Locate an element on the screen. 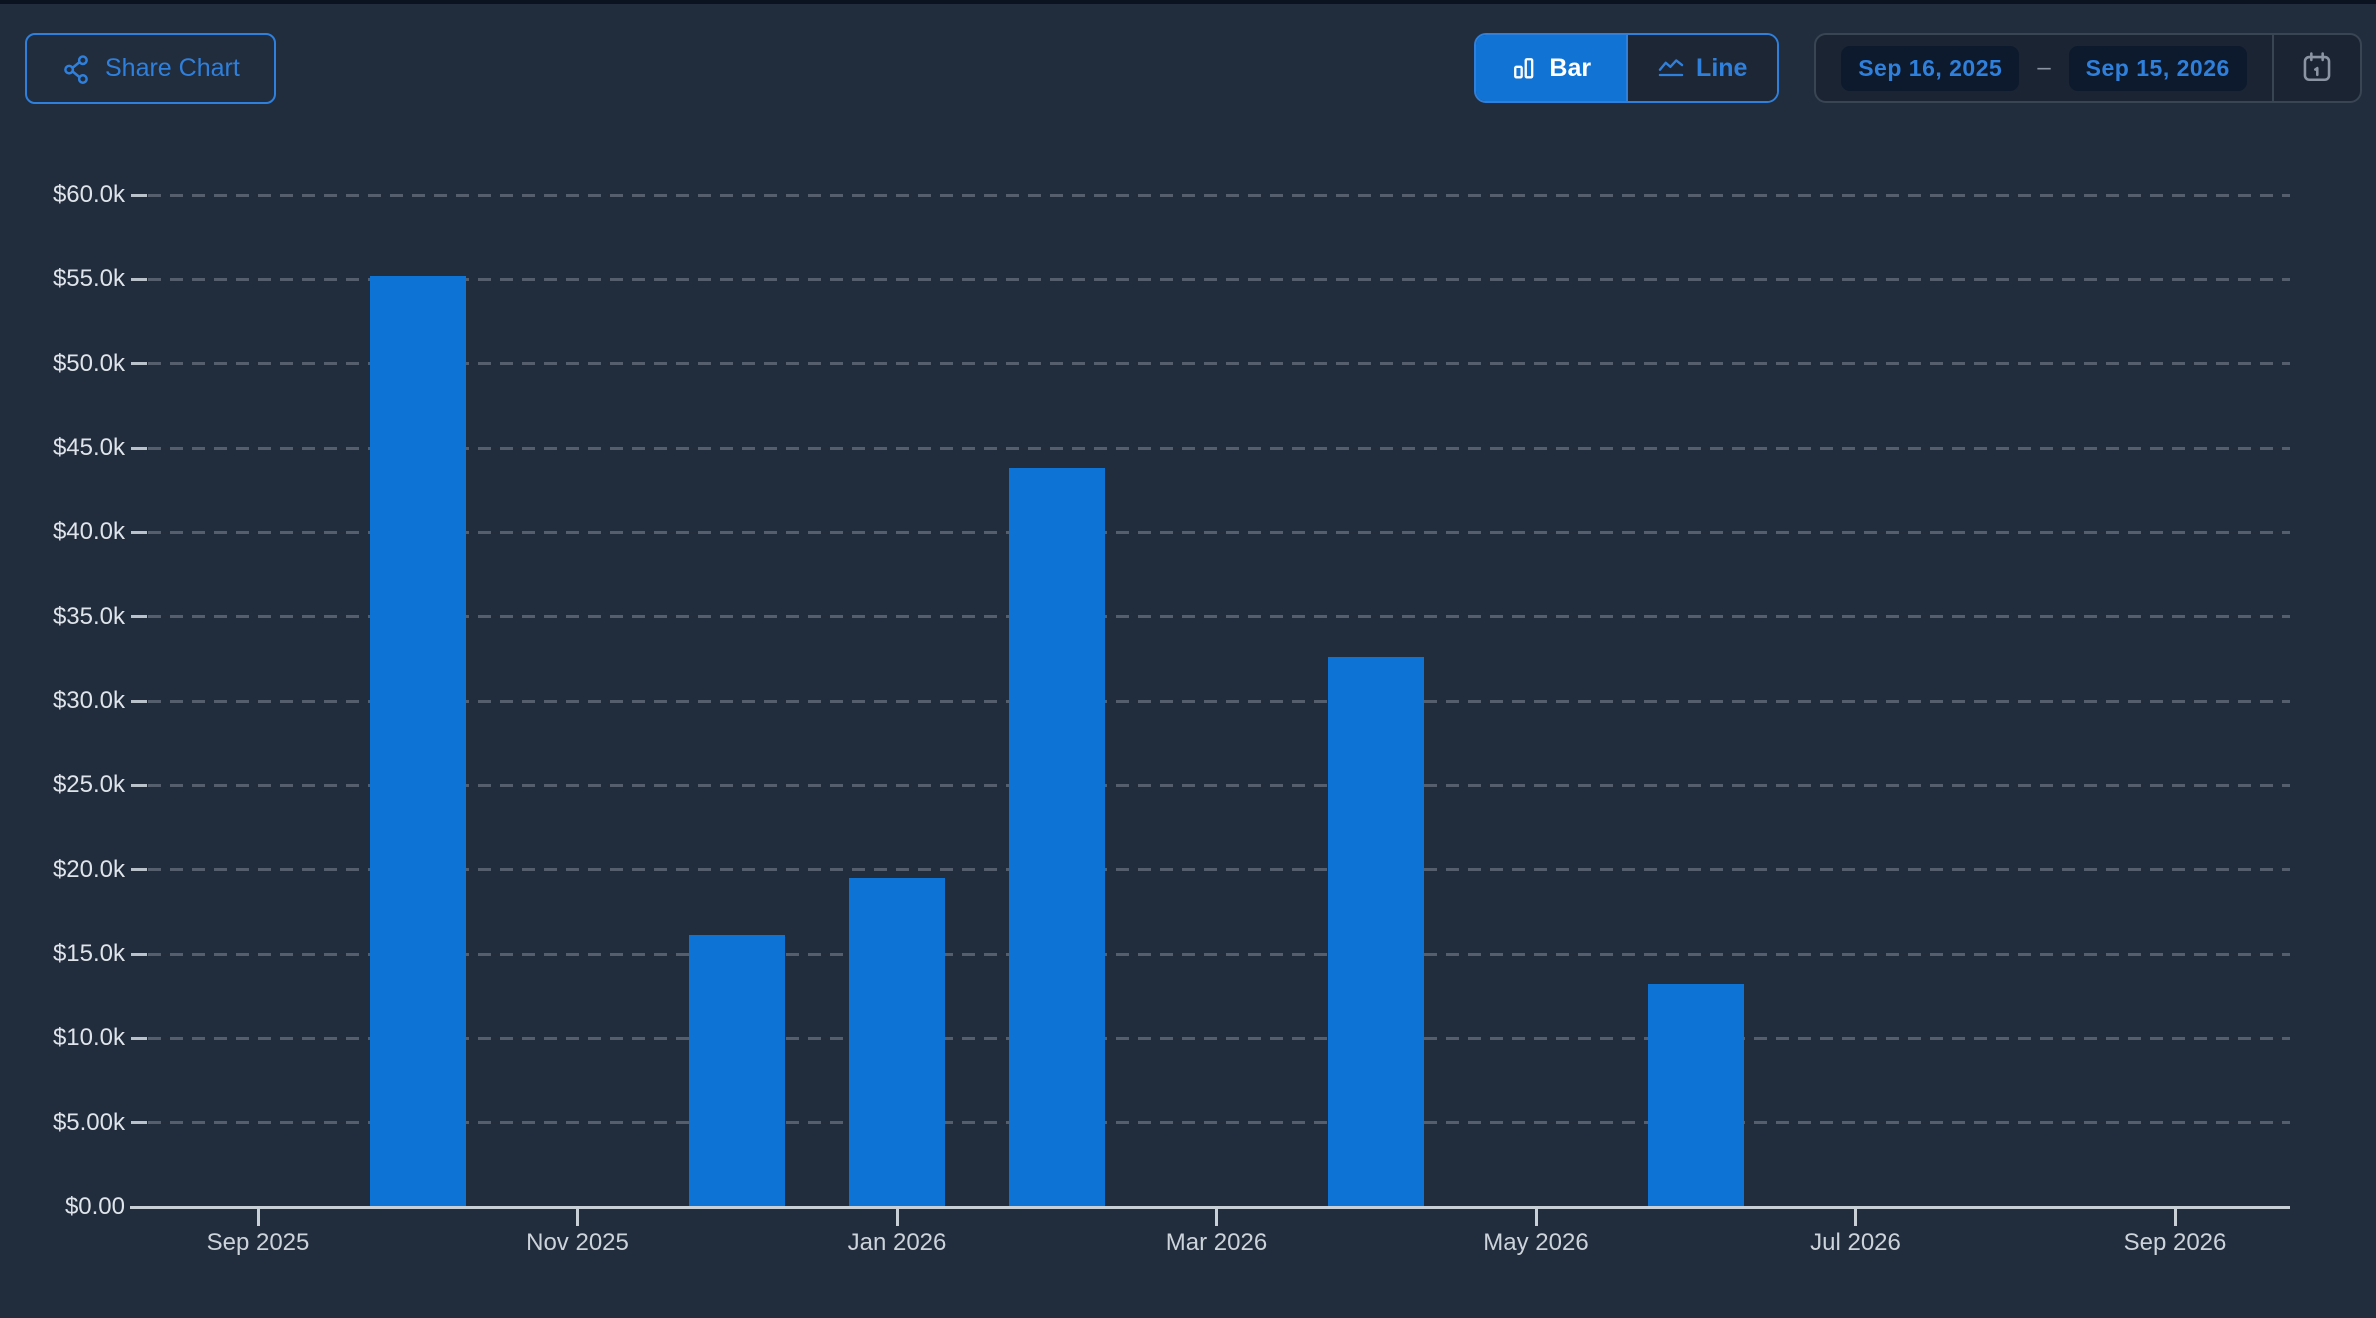 The image size is (2376, 1318). x-axis-label: Jan 2026 is located at coordinates (897, 1242).